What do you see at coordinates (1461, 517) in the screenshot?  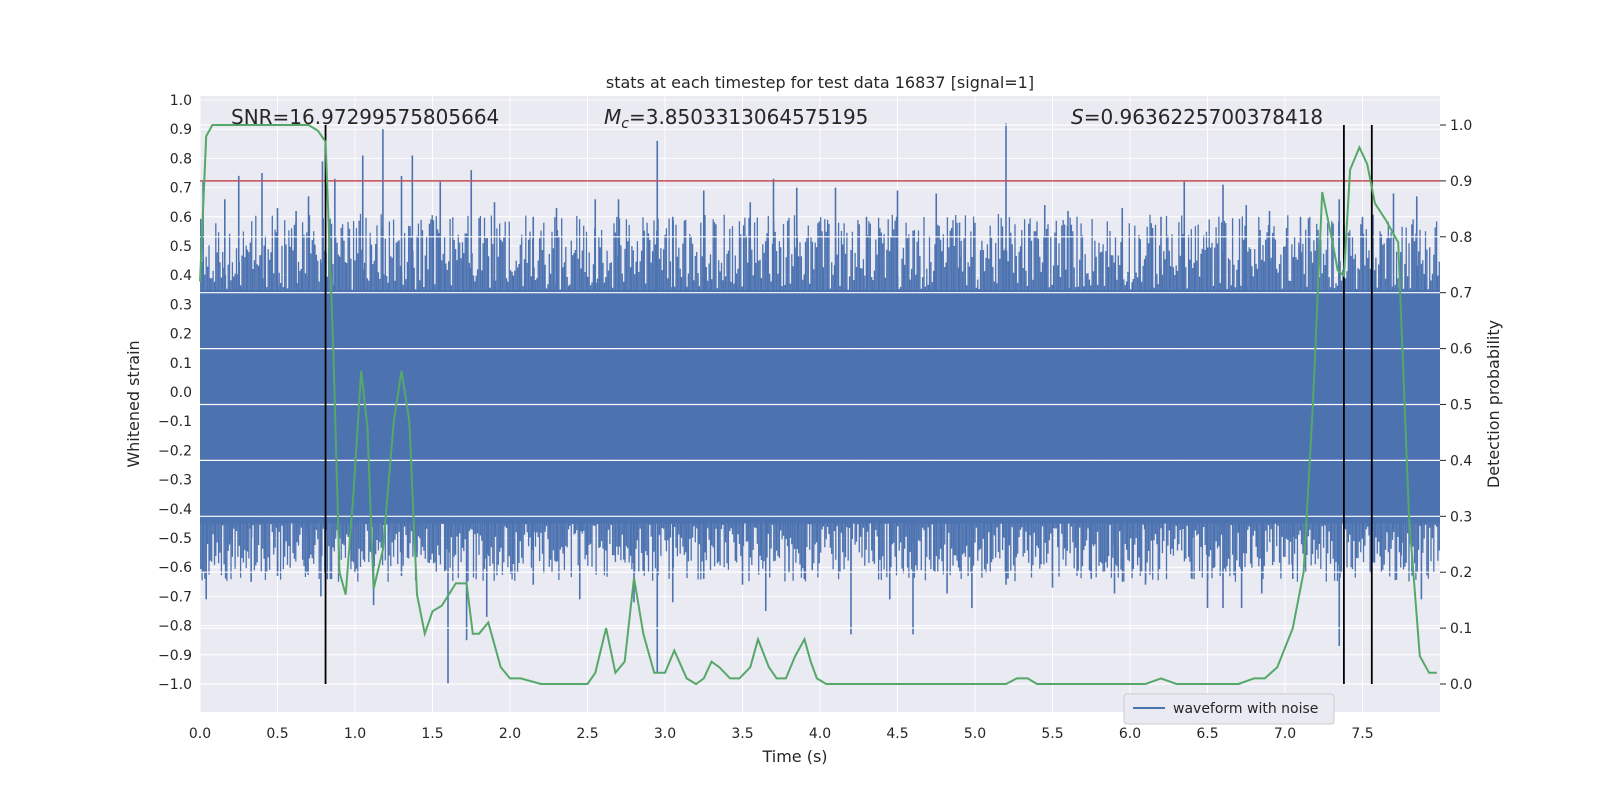 I see `right-tick-label: 0.3` at bounding box center [1461, 517].